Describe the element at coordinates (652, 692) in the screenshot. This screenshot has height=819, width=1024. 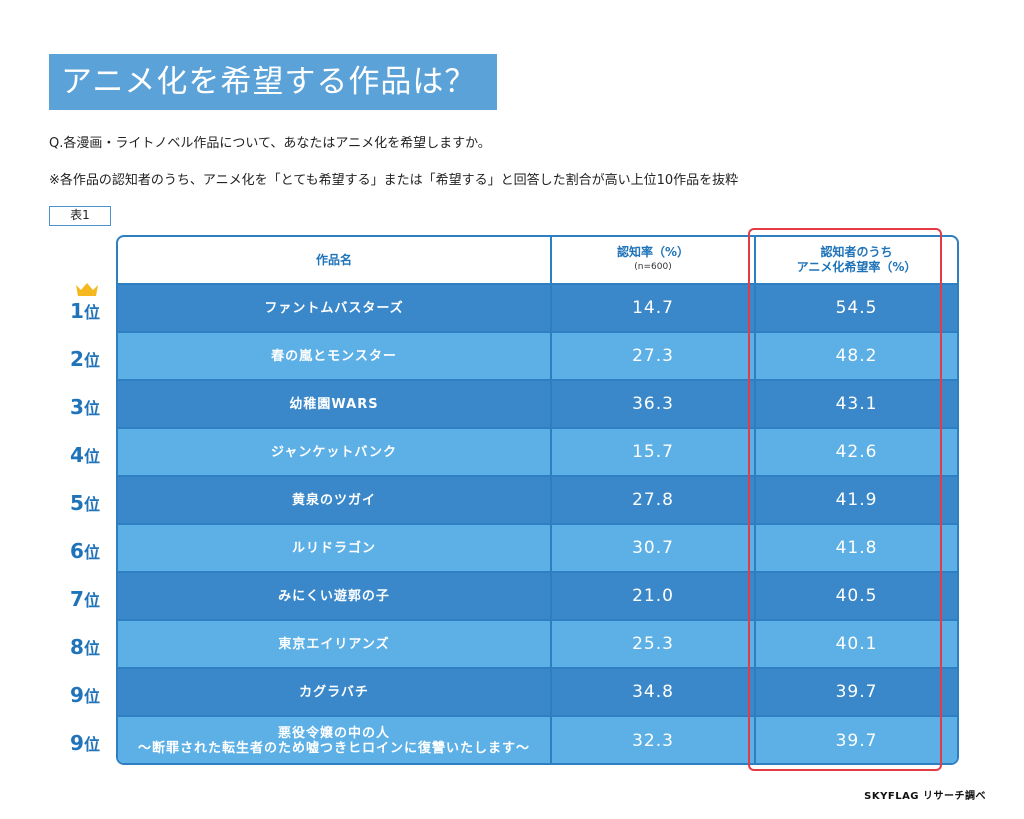
I see `awareness-cell: 34.8` at that location.